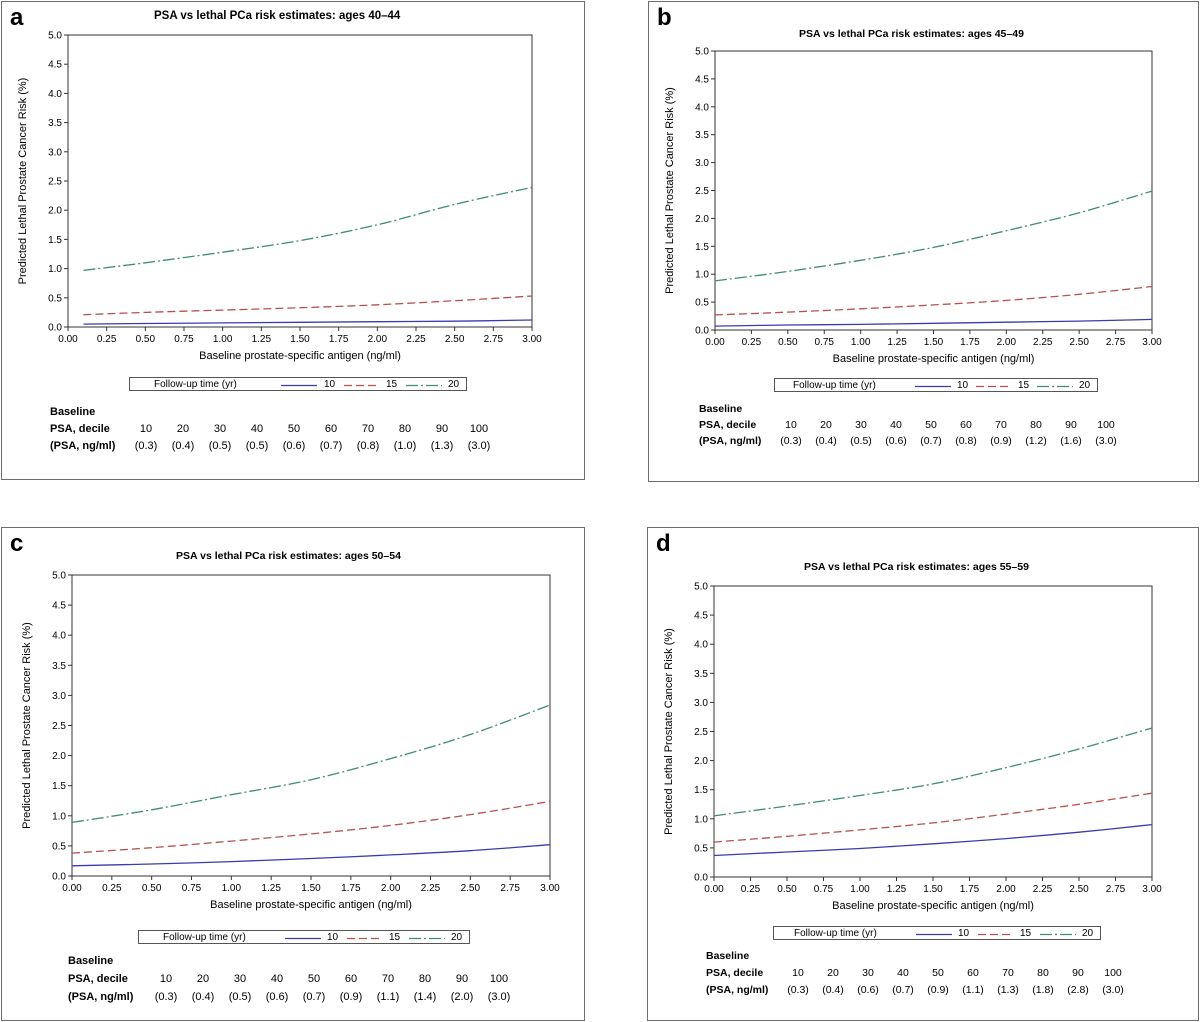  Describe the element at coordinates (277, 979) in the screenshot. I see `decile-cell: 40` at that location.